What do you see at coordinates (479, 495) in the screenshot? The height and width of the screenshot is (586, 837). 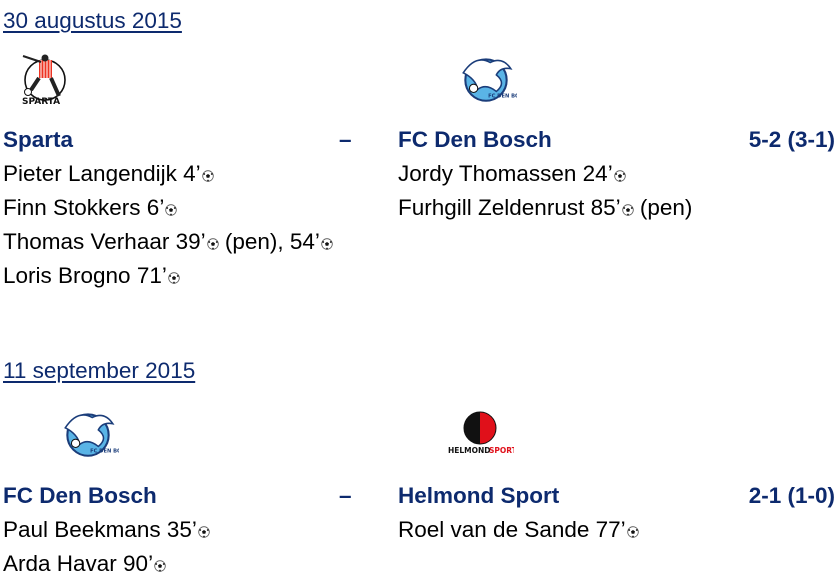 I see `away-team-name: Helmond Sport` at bounding box center [479, 495].